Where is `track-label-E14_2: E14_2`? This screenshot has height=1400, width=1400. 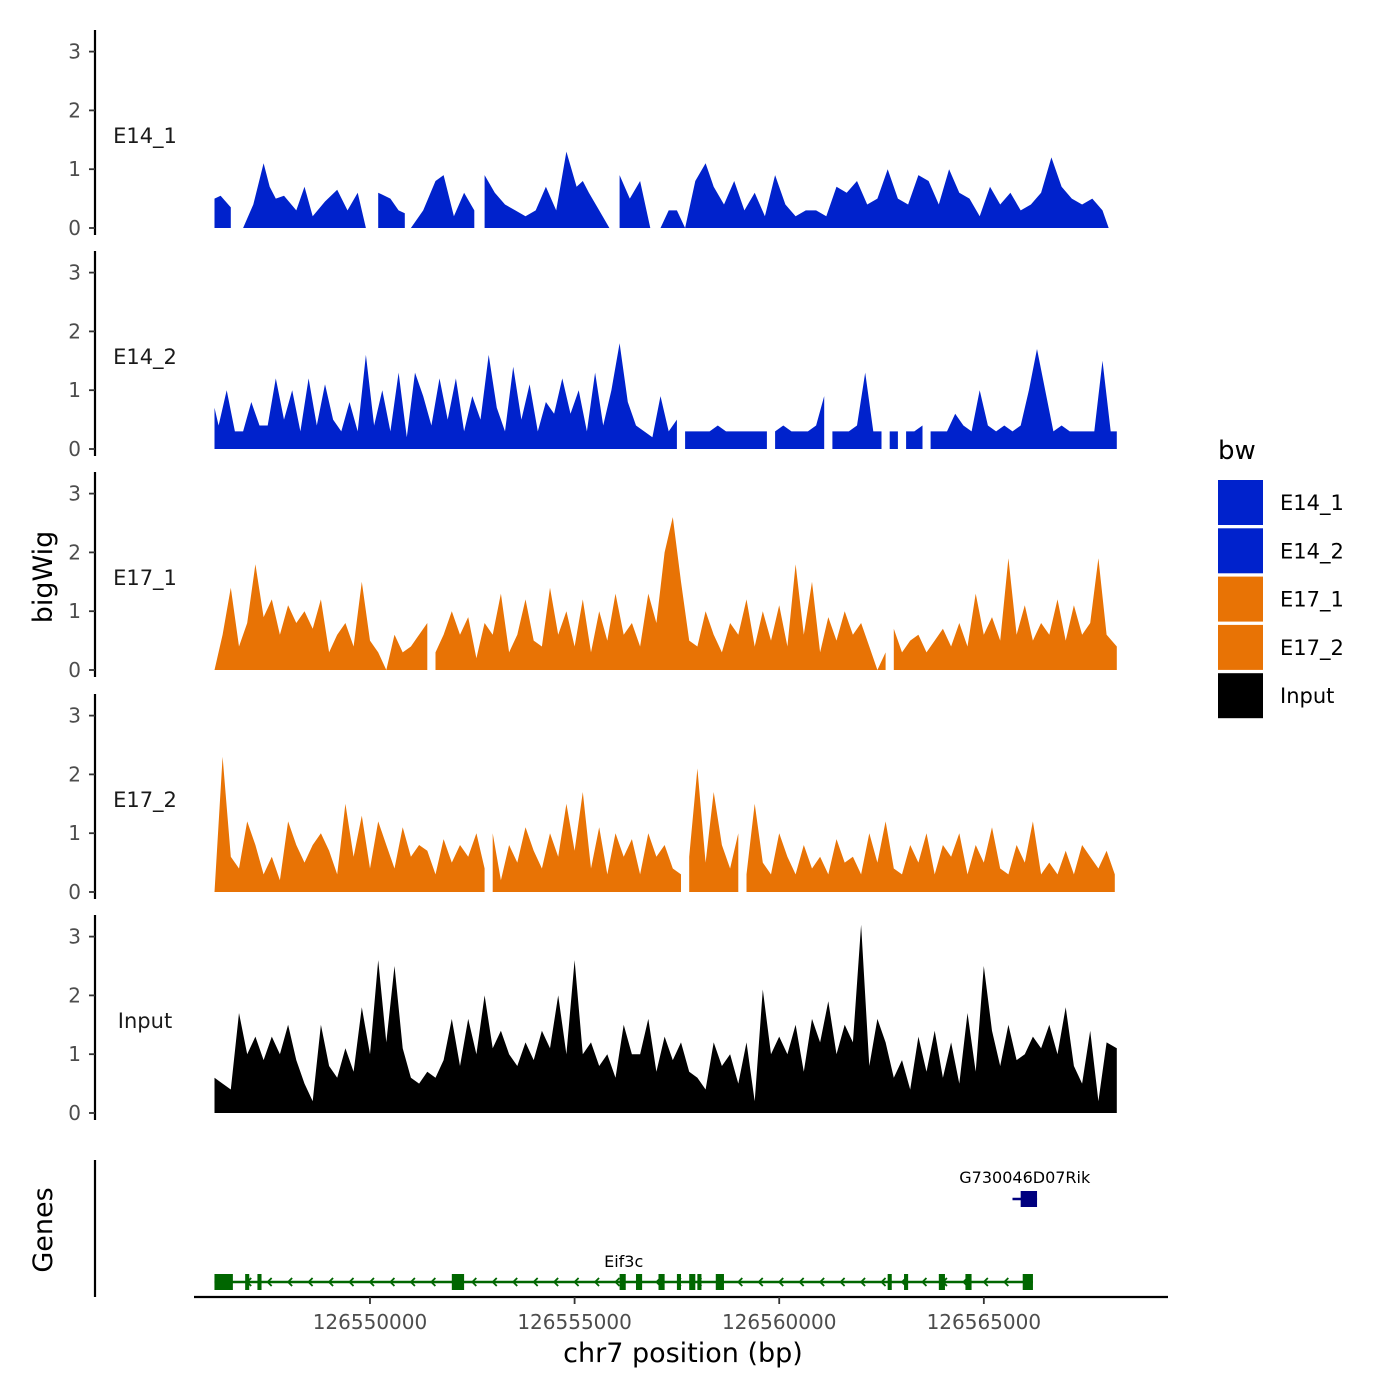 track-label-E14_2: E14_2 is located at coordinates (145, 357).